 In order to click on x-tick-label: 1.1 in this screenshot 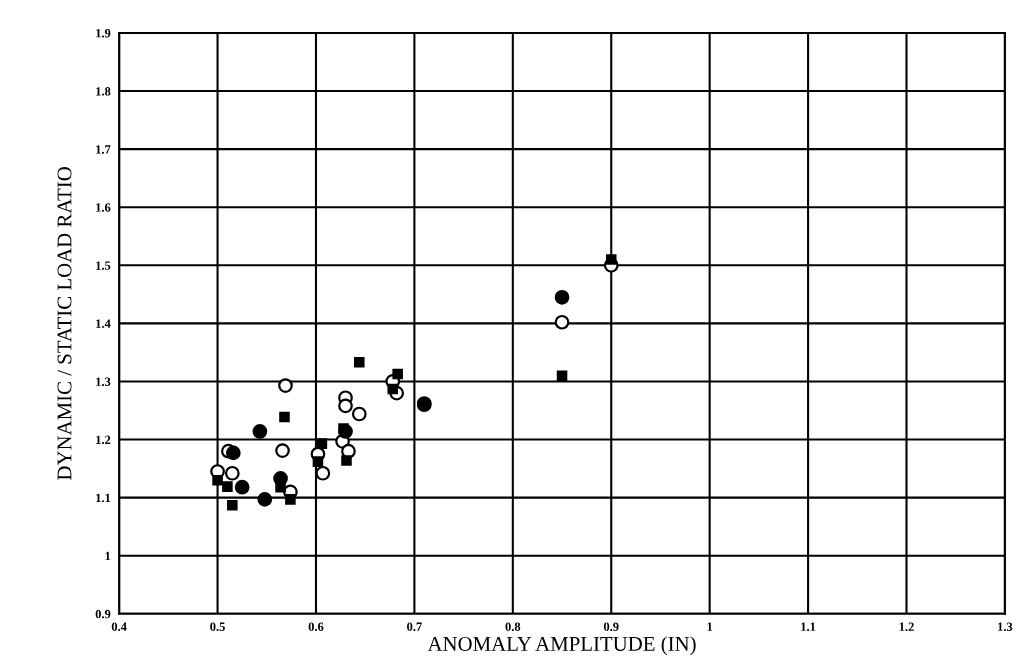, I will do `click(808, 626)`.